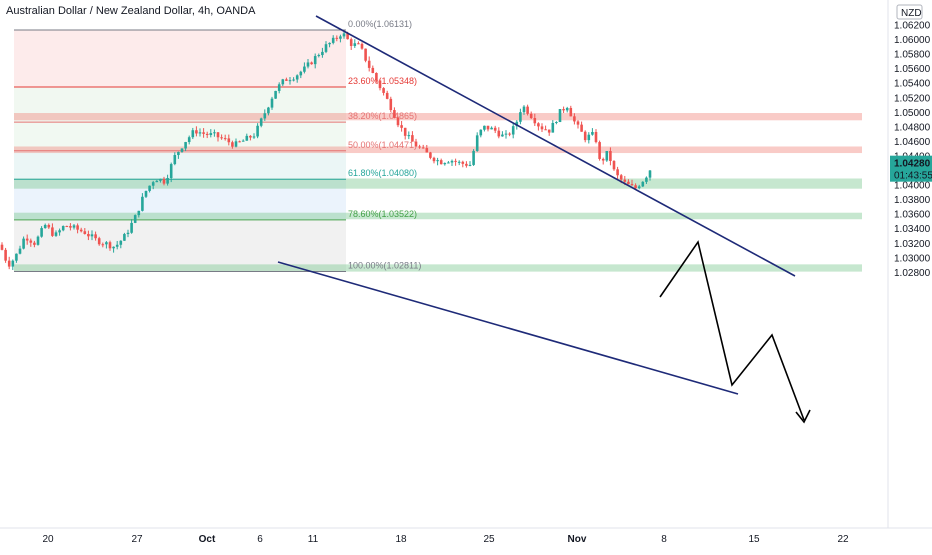  I want to click on fib-level-label: 61.80%(1.04080), so click(382, 173).